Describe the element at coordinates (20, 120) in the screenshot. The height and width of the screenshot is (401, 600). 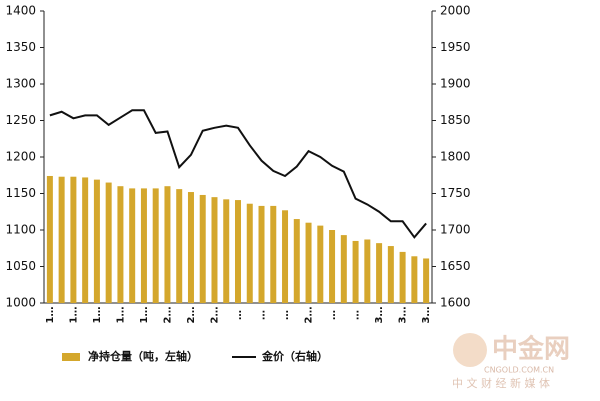
I see `y-tick-label: 1250` at that location.